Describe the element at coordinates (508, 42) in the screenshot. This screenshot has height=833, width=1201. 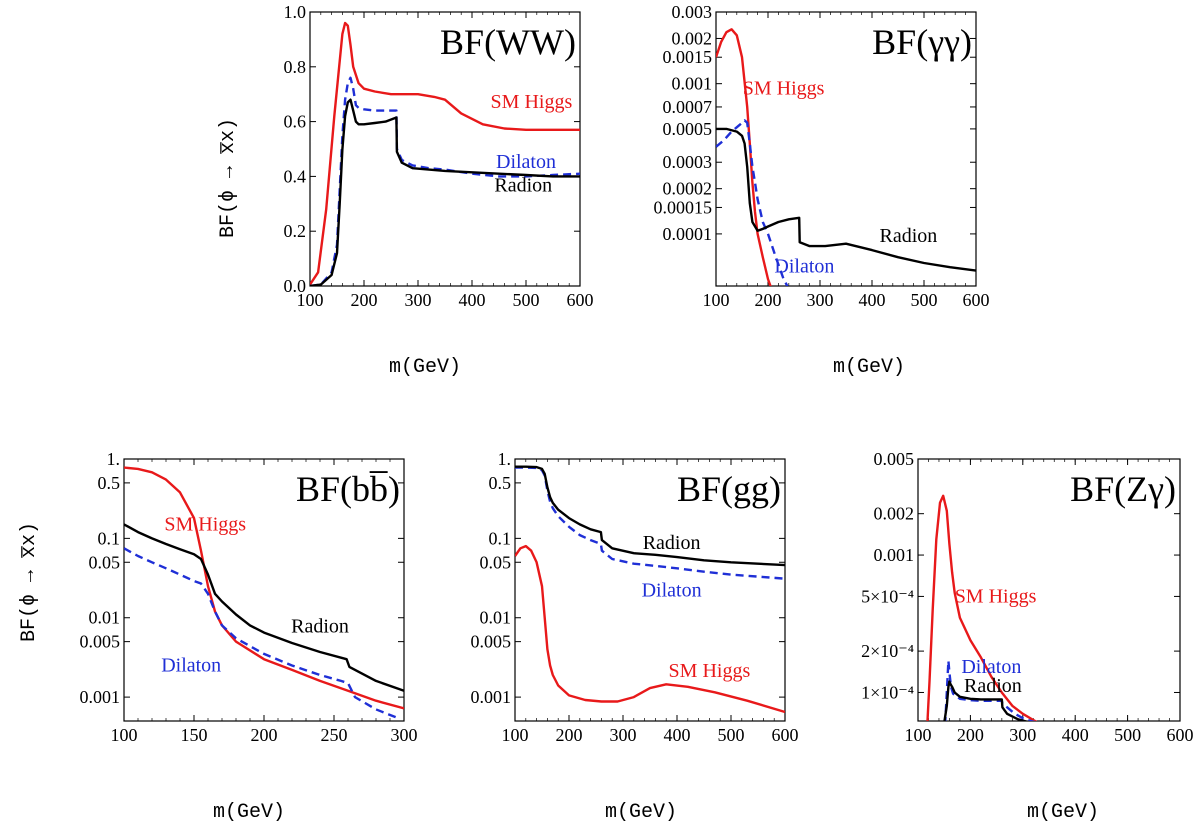
I see `panel-title: BF(WW)` at that location.